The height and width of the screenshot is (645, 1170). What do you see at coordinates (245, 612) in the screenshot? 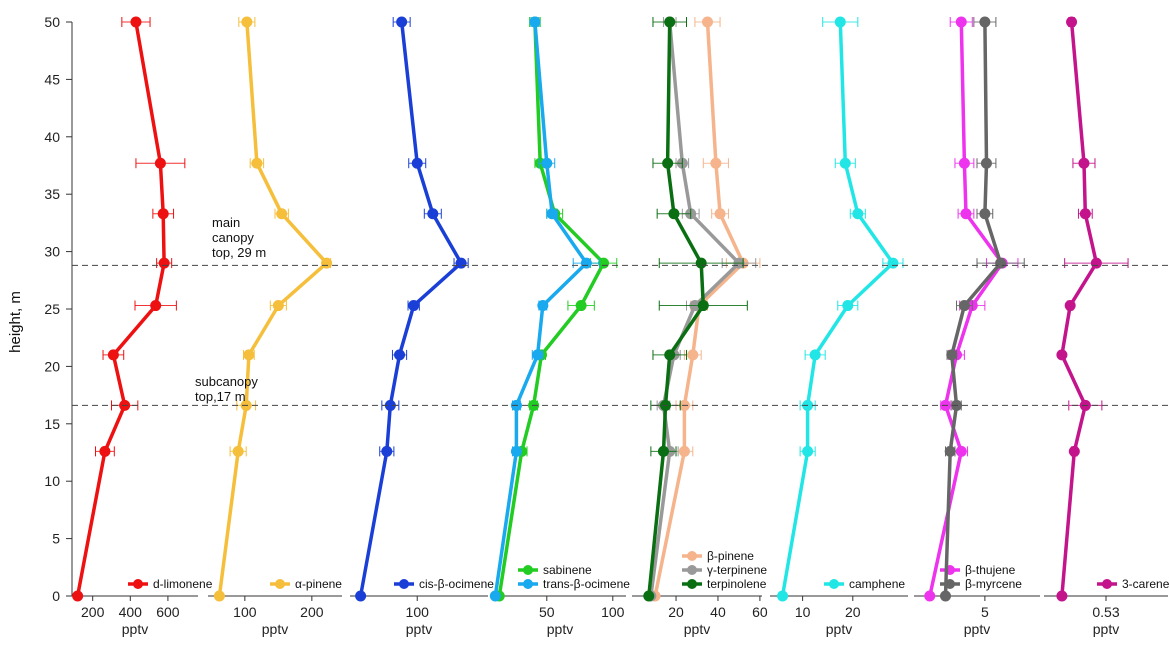
I see `x-tick-label: 100` at bounding box center [245, 612].